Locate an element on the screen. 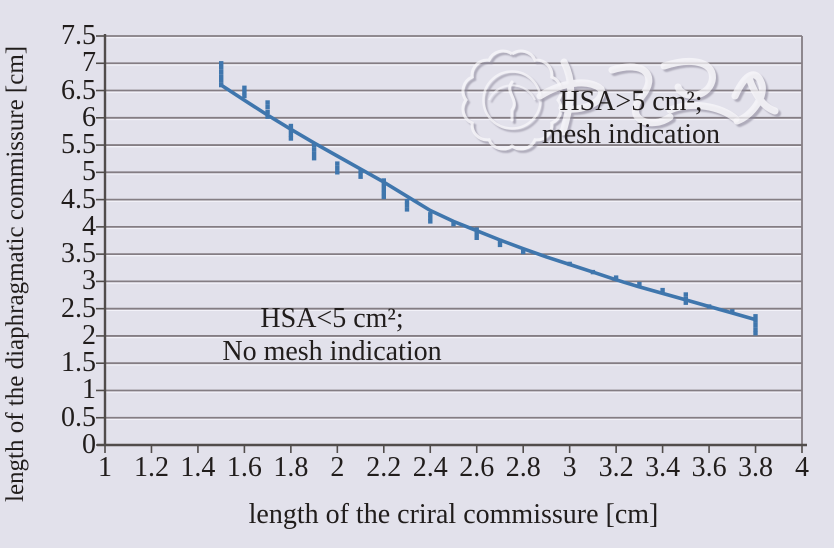  y-tick-label: 7 is located at coordinates (89, 63).